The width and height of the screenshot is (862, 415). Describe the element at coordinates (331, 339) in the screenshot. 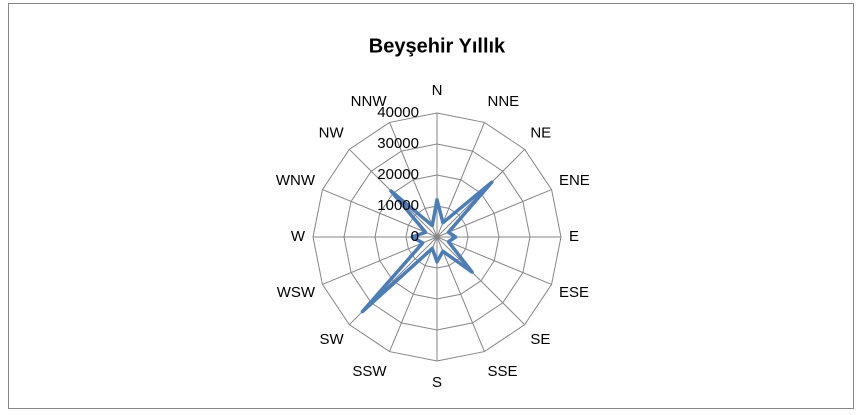

I see `category-label: SW` at that location.